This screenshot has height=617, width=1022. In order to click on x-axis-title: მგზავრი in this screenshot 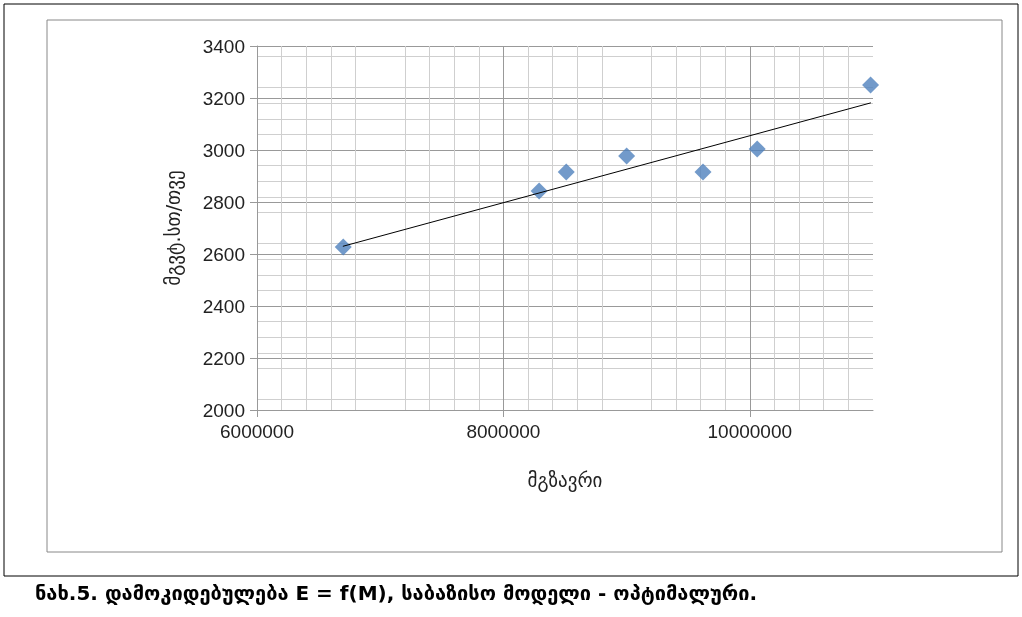, I will do `click(565, 480)`.